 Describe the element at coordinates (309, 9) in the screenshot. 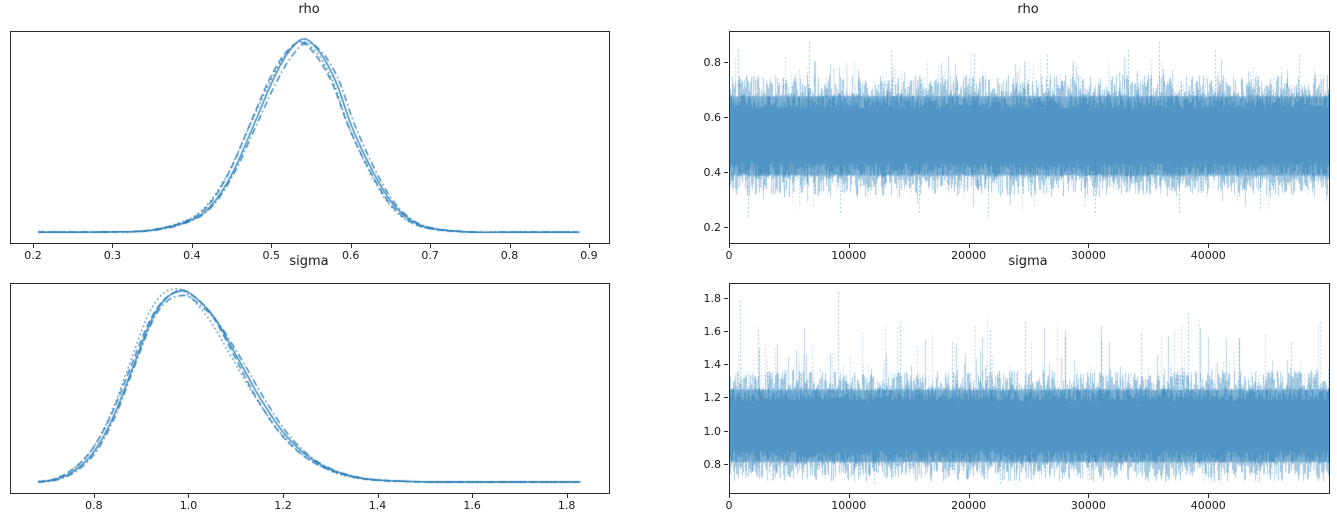

I see `plot-title-rho-density: rho` at that location.